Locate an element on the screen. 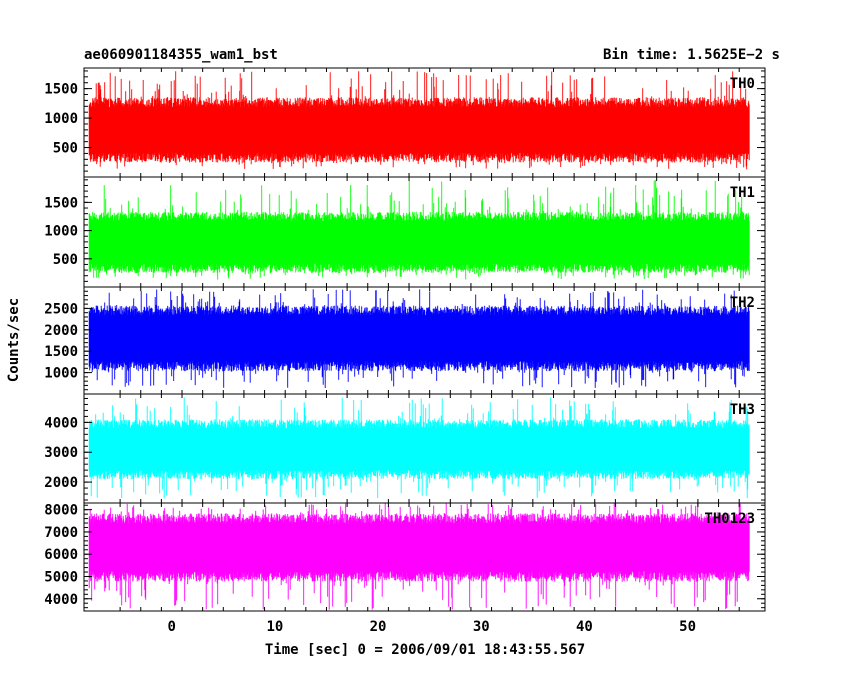  x-tick-label: 0 is located at coordinates (171, 627).